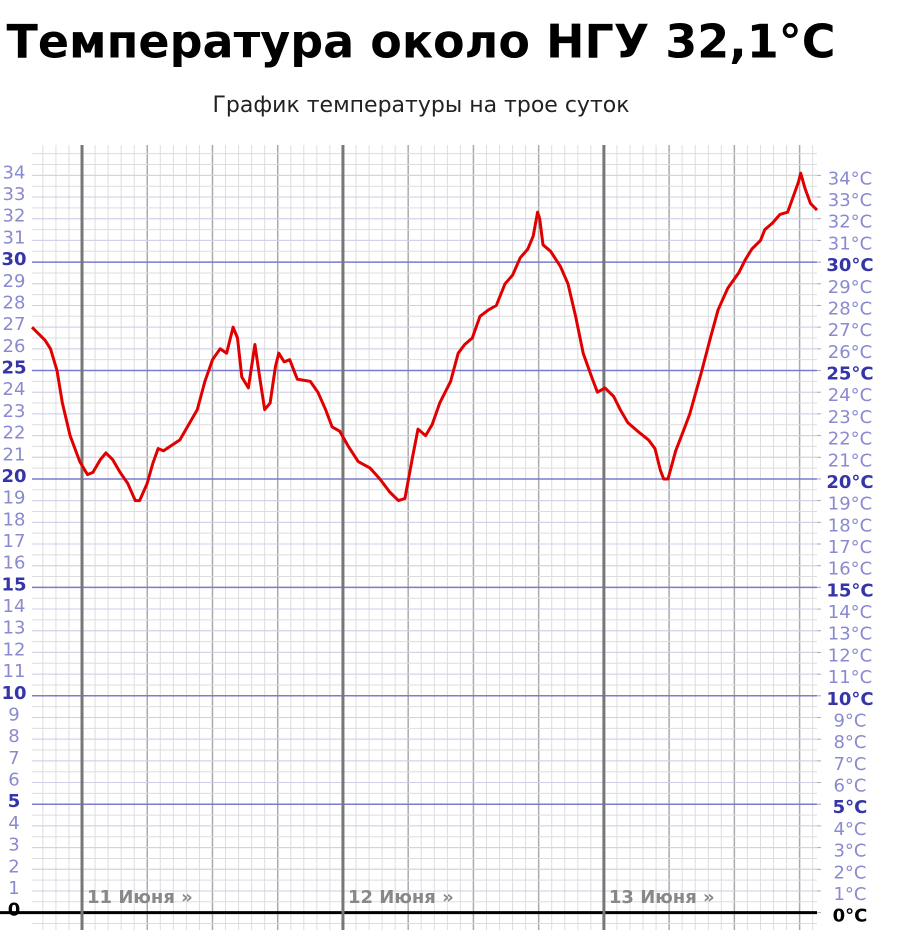  What do you see at coordinates (850, 222) in the screenshot?
I see `y2-tick-label: 32°C` at bounding box center [850, 222].